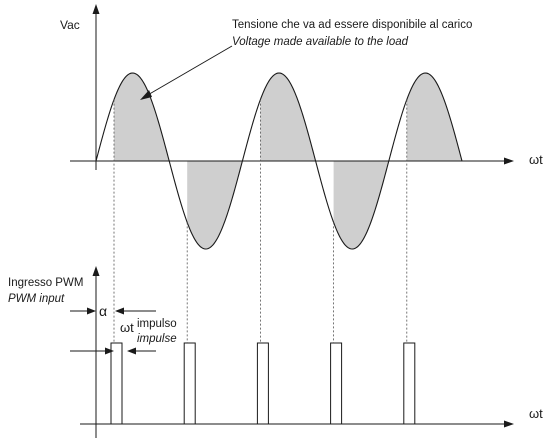 This screenshot has height=442, width=546. I want to click on pwm-pulses, so click(263, 383).